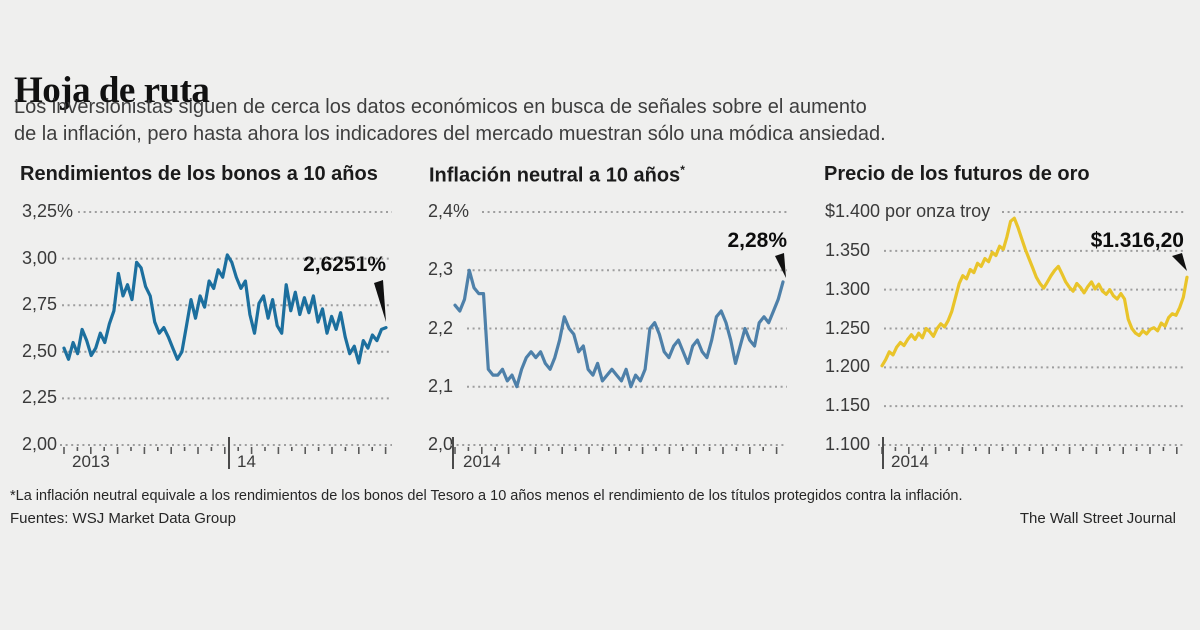 The height and width of the screenshot is (630, 1200). What do you see at coordinates (441, 269) in the screenshot?
I see `y-axis-label: 2,3` at bounding box center [441, 269].